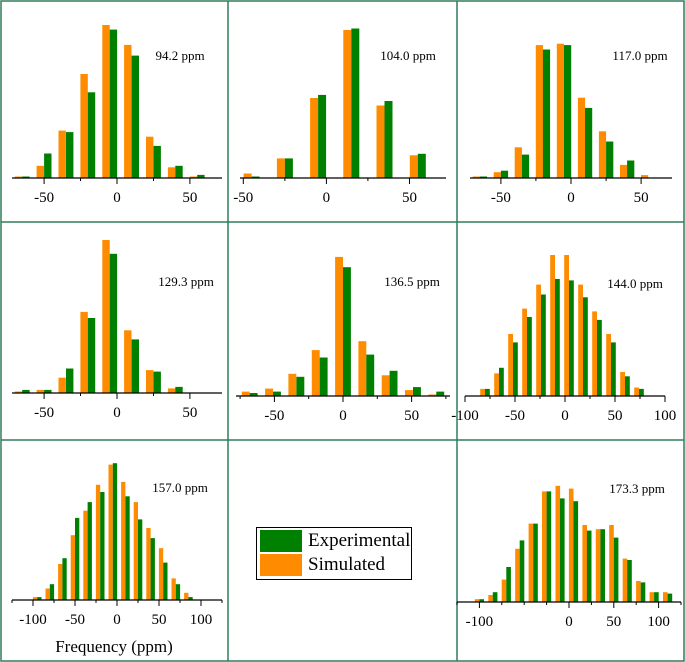 This screenshot has height=662, width=685. I want to click on panel-title: 117.0 ppm, so click(639, 55).